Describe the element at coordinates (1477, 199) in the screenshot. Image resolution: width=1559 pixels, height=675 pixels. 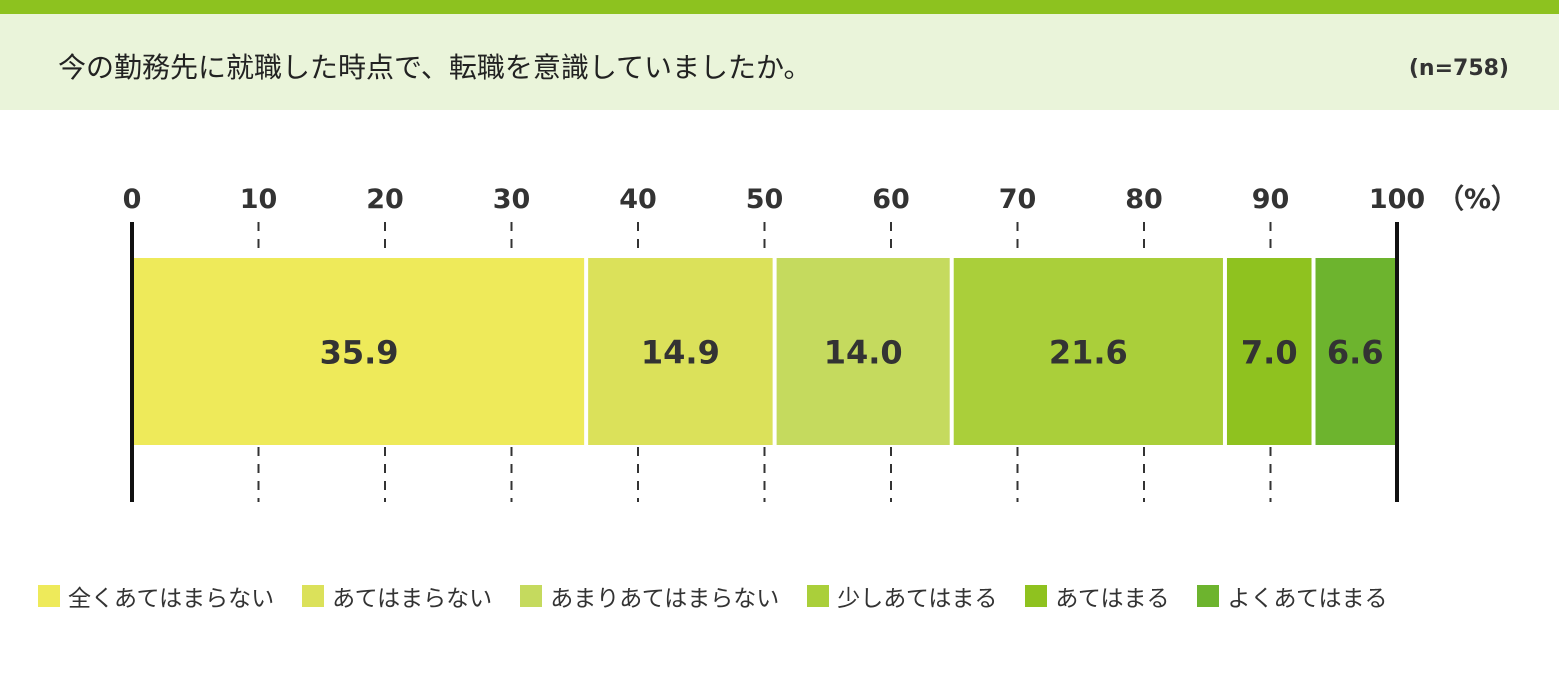
I see `axis-unit-label: （%）` at that location.